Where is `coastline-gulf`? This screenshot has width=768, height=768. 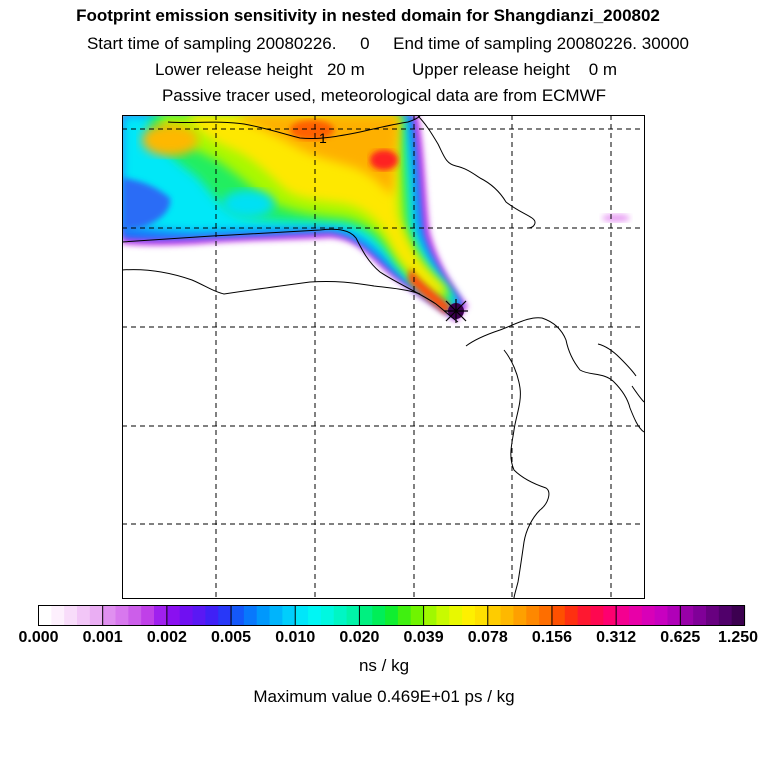 coastline-gulf is located at coordinates (290, 275).